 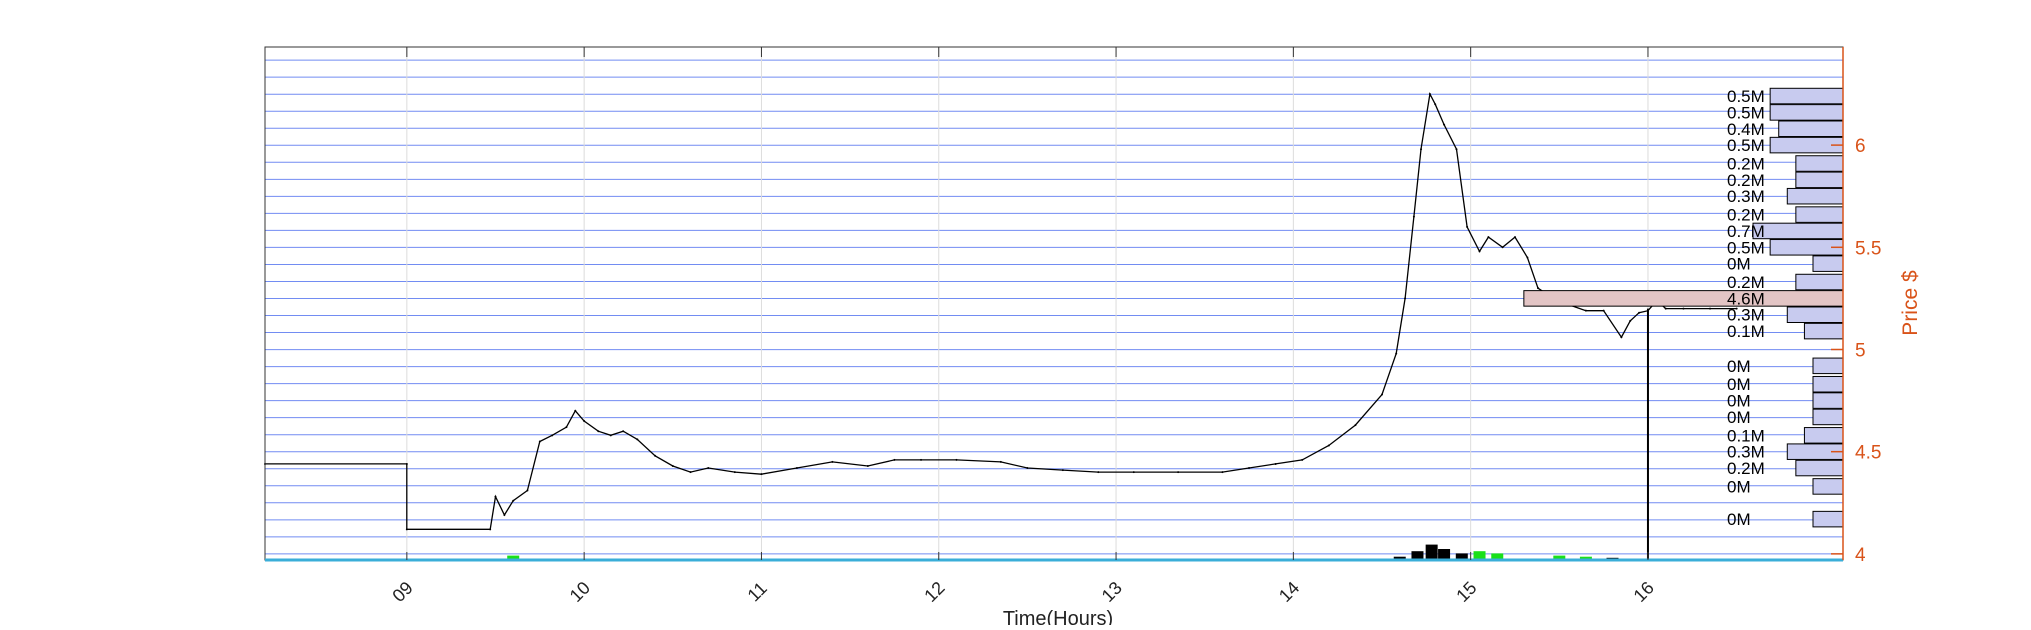 I want to click on x-tick-label: 09, so click(x=402, y=592).